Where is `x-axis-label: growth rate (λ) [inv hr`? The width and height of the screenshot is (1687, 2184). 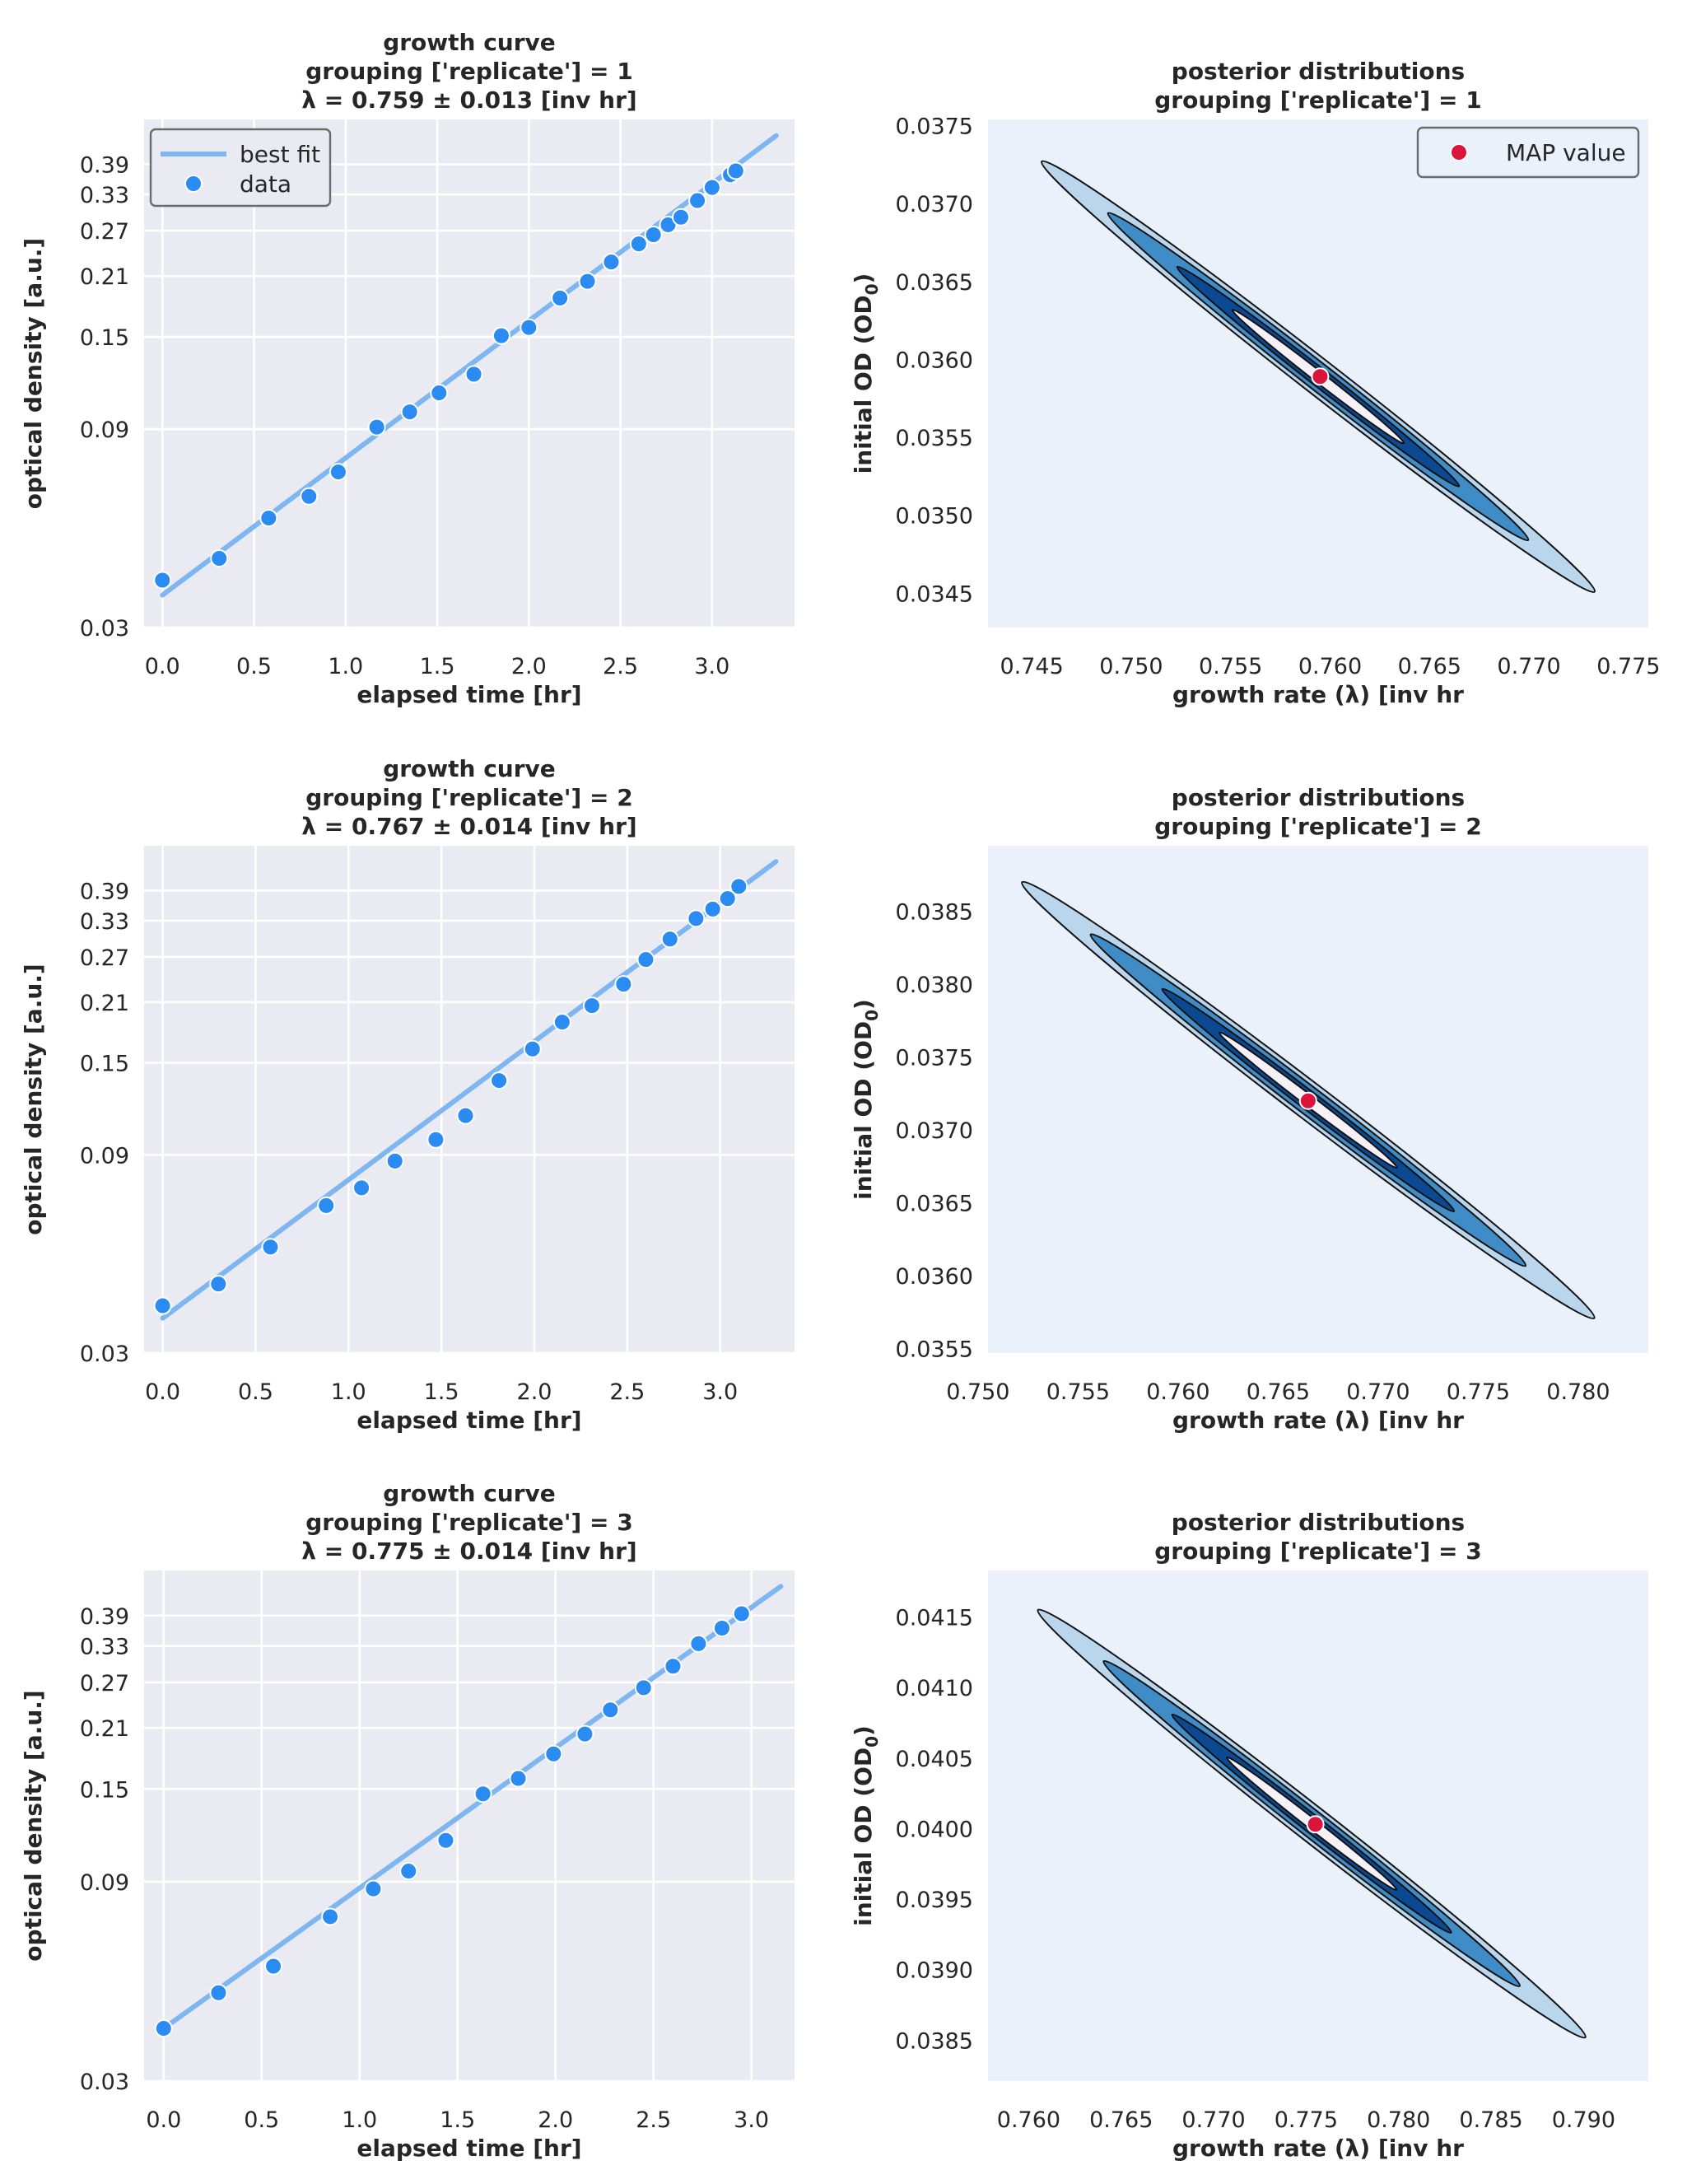
x-axis-label: growth rate (λ) [inv hr is located at coordinates (1318, 1420).